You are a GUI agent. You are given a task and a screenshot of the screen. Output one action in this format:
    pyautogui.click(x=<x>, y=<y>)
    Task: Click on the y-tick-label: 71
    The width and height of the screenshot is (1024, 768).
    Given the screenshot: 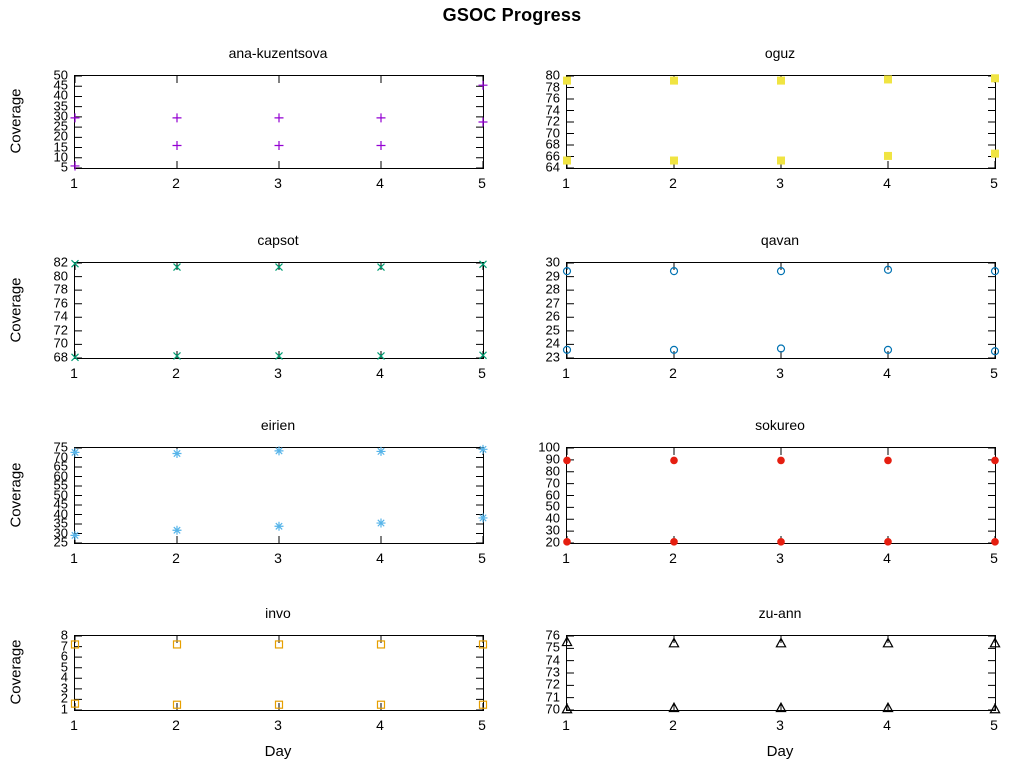 What is the action you would take?
    pyautogui.click(x=552, y=697)
    